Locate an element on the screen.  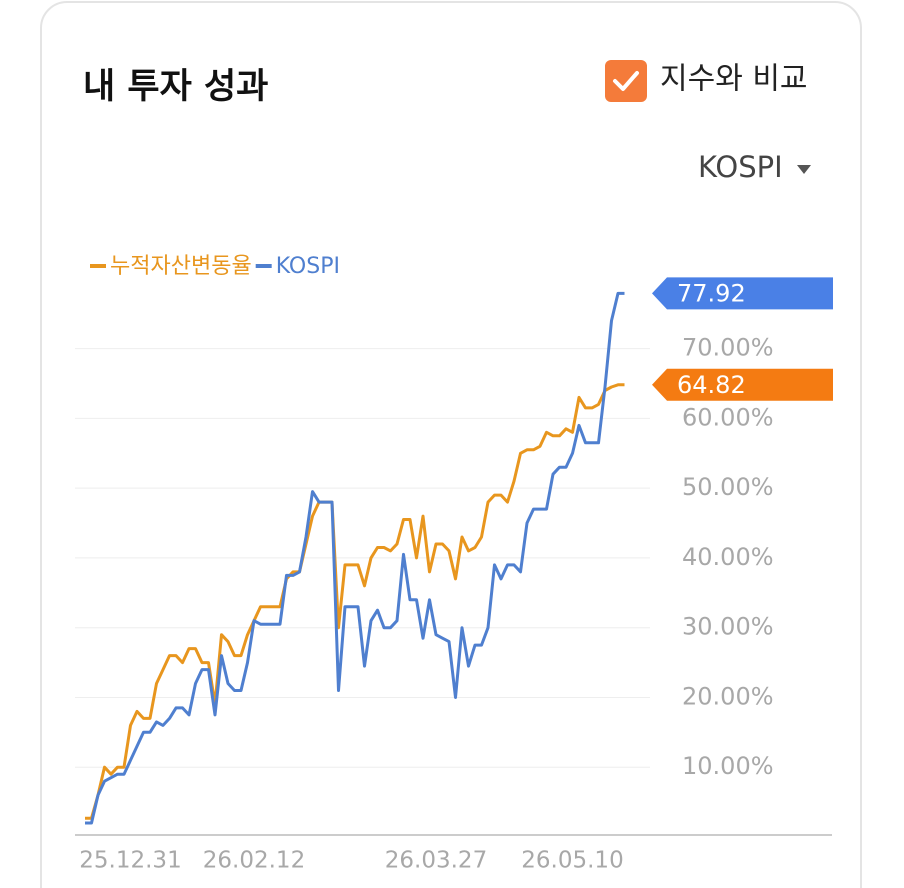
y-tick-label: 40.00% is located at coordinates (728, 557).